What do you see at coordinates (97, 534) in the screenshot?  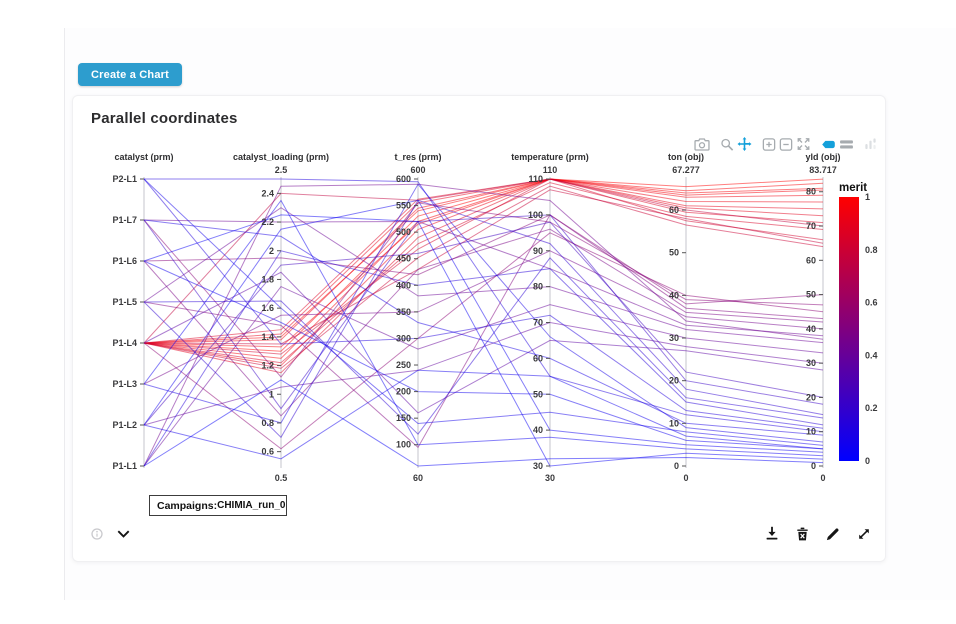 I see `info-icon` at bounding box center [97, 534].